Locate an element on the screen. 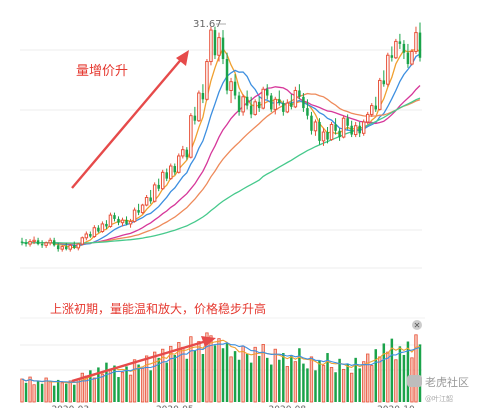 This screenshot has width=481, height=408. volume-ma-lines is located at coordinates (221, 361).